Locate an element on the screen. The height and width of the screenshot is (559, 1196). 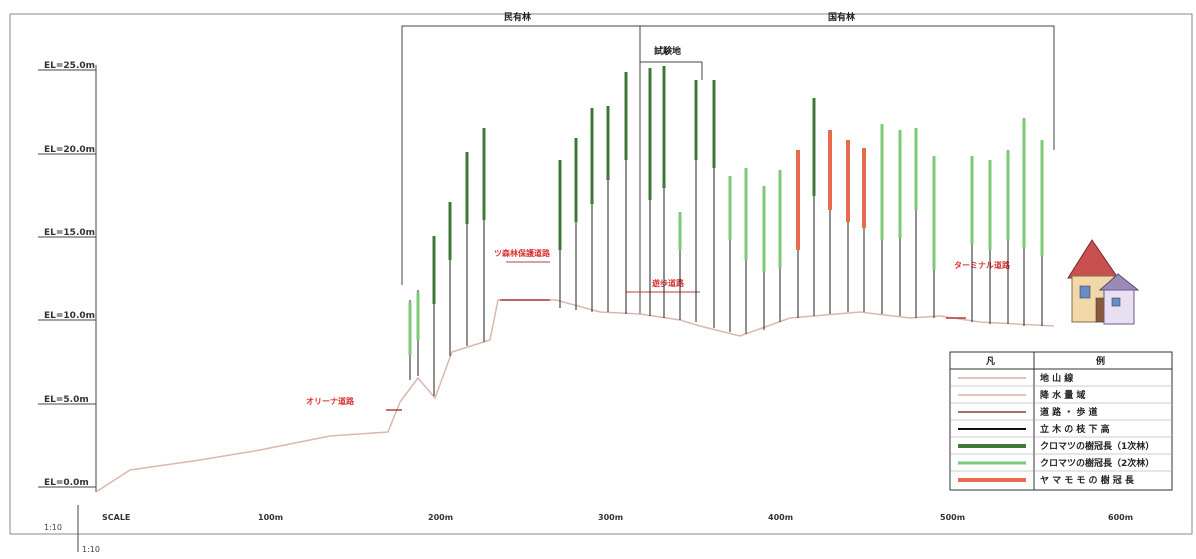
el-label-20: EL=20.0m is located at coordinates (69, 150).